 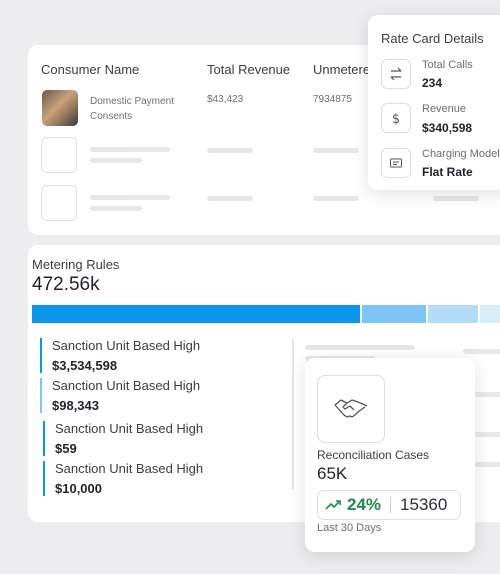 I want to click on rule-amount: $59, so click(x=66, y=448).